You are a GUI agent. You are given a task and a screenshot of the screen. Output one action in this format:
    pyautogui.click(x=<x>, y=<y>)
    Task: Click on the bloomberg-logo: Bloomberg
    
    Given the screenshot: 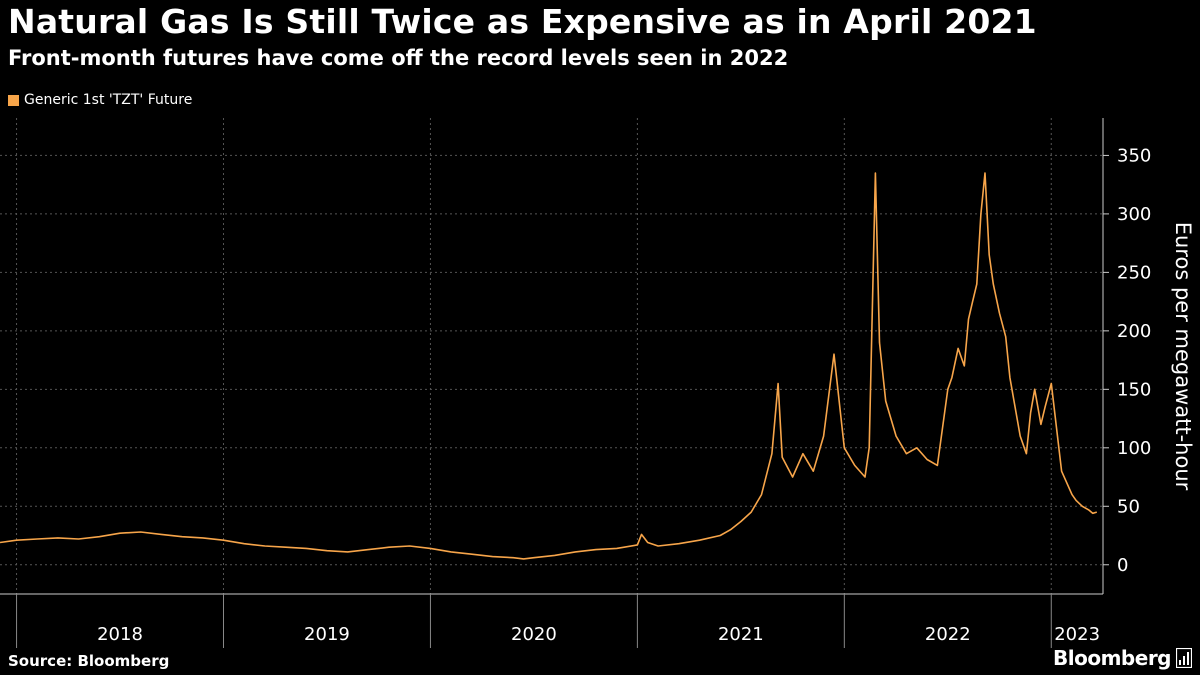 What is the action you would take?
    pyautogui.click(x=1122, y=658)
    